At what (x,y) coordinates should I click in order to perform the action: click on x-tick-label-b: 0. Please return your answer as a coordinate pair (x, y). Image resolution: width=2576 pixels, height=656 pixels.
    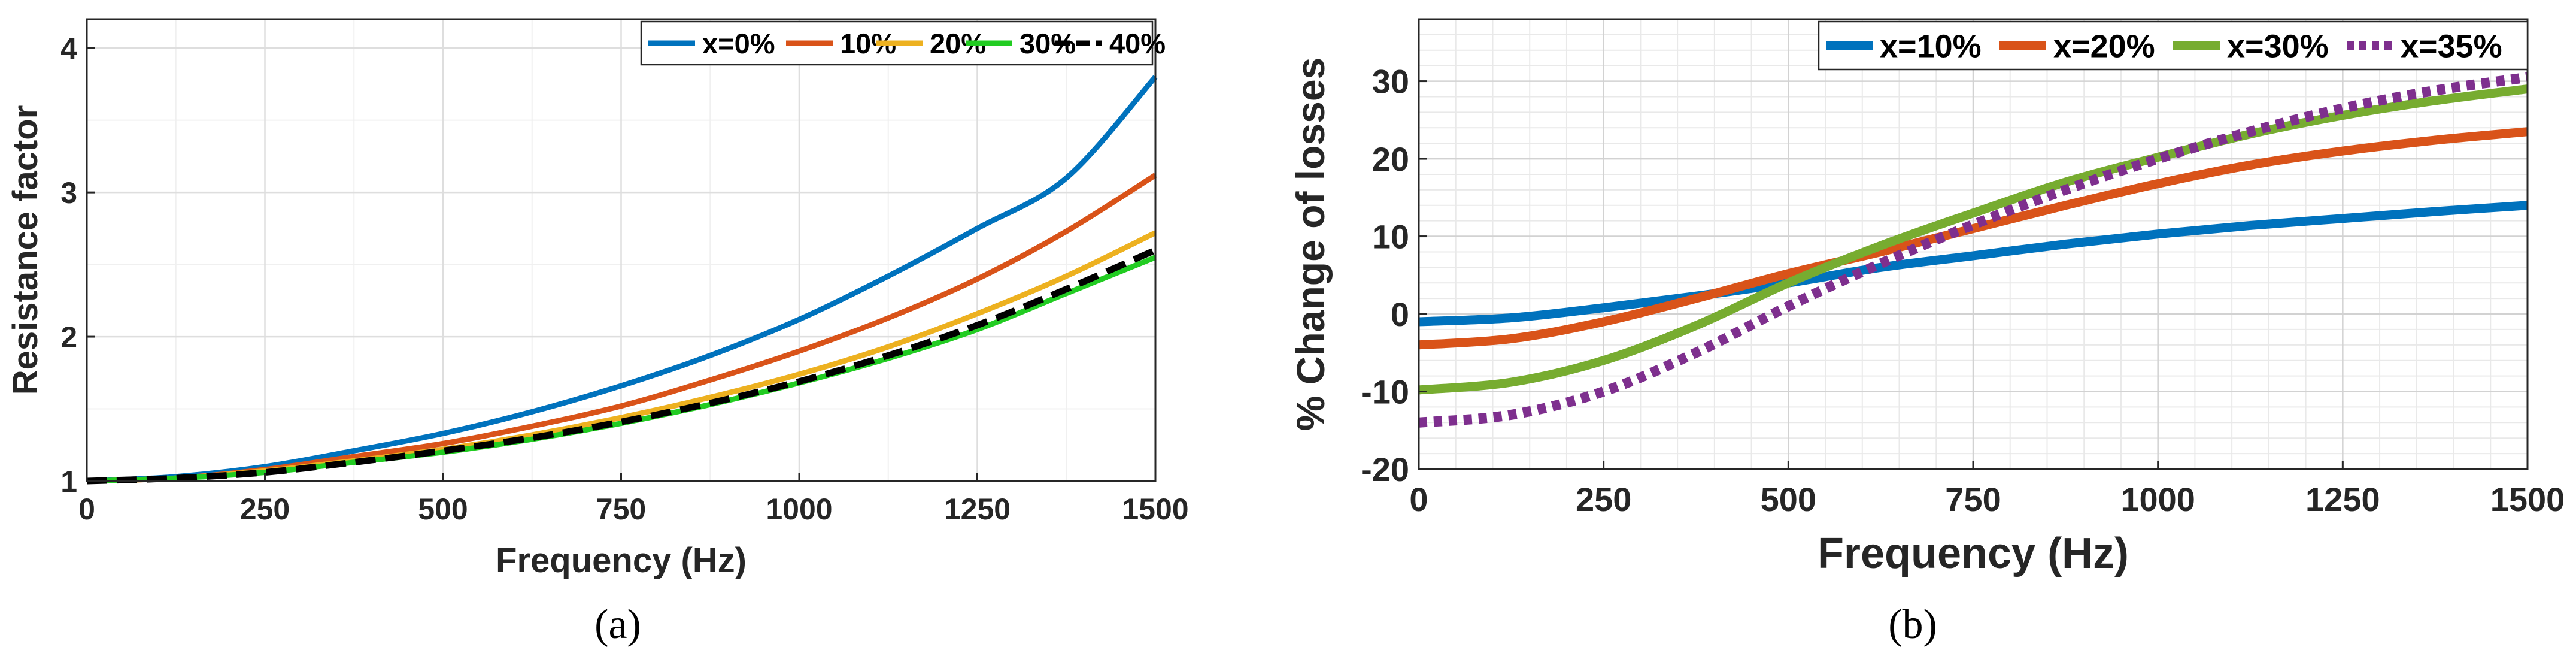
    Looking at the image, I should click on (1419, 499).